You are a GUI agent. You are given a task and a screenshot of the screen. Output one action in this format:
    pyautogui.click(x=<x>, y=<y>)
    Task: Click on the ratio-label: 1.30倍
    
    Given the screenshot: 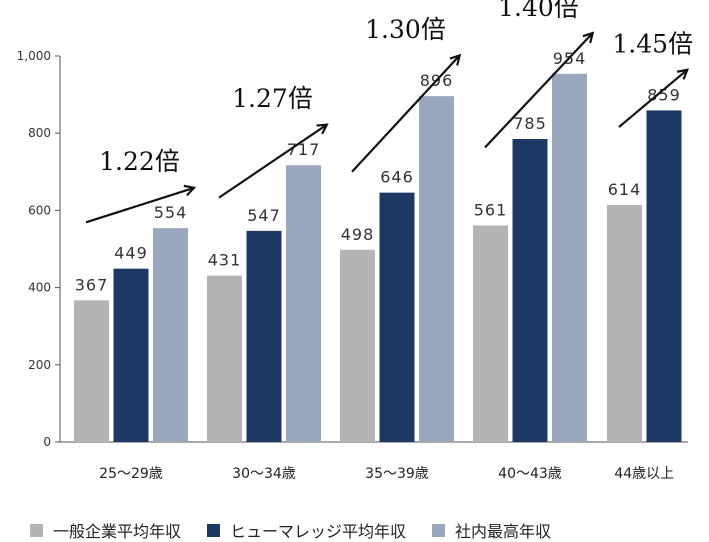 What is the action you would take?
    pyautogui.click(x=405, y=29)
    